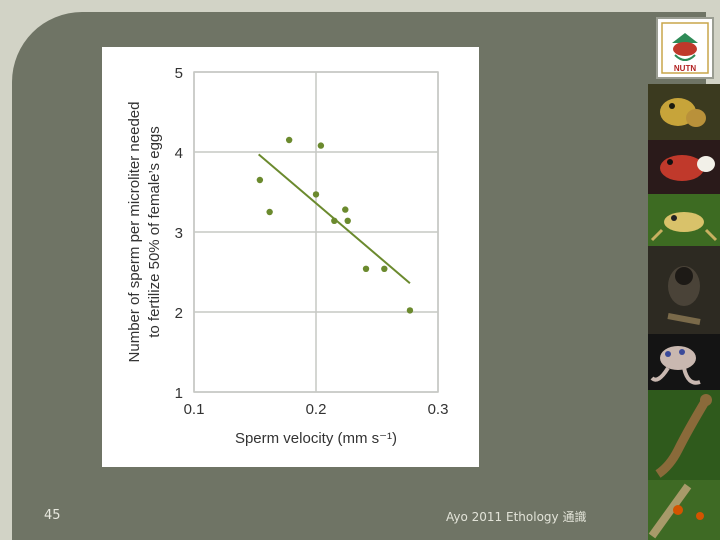 The width and height of the screenshot is (720, 540). What do you see at coordinates (438, 409) in the screenshot?
I see `x-tick-label: 0.3` at bounding box center [438, 409].